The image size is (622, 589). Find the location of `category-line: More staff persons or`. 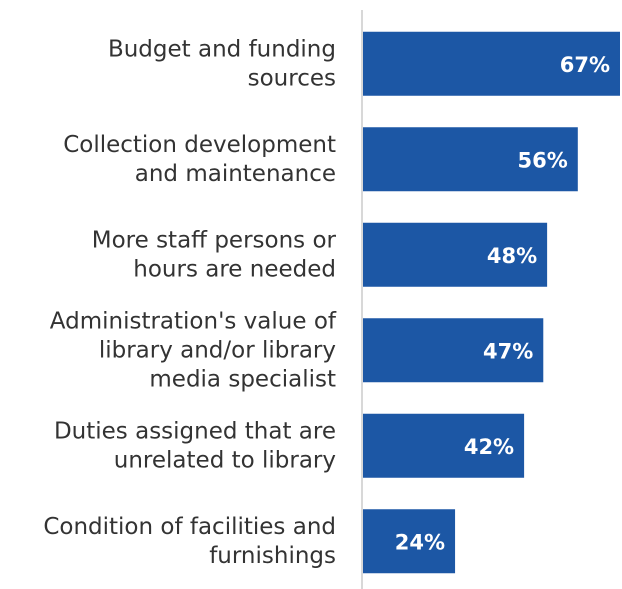

category-line: More staff persons or is located at coordinates (214, 240).